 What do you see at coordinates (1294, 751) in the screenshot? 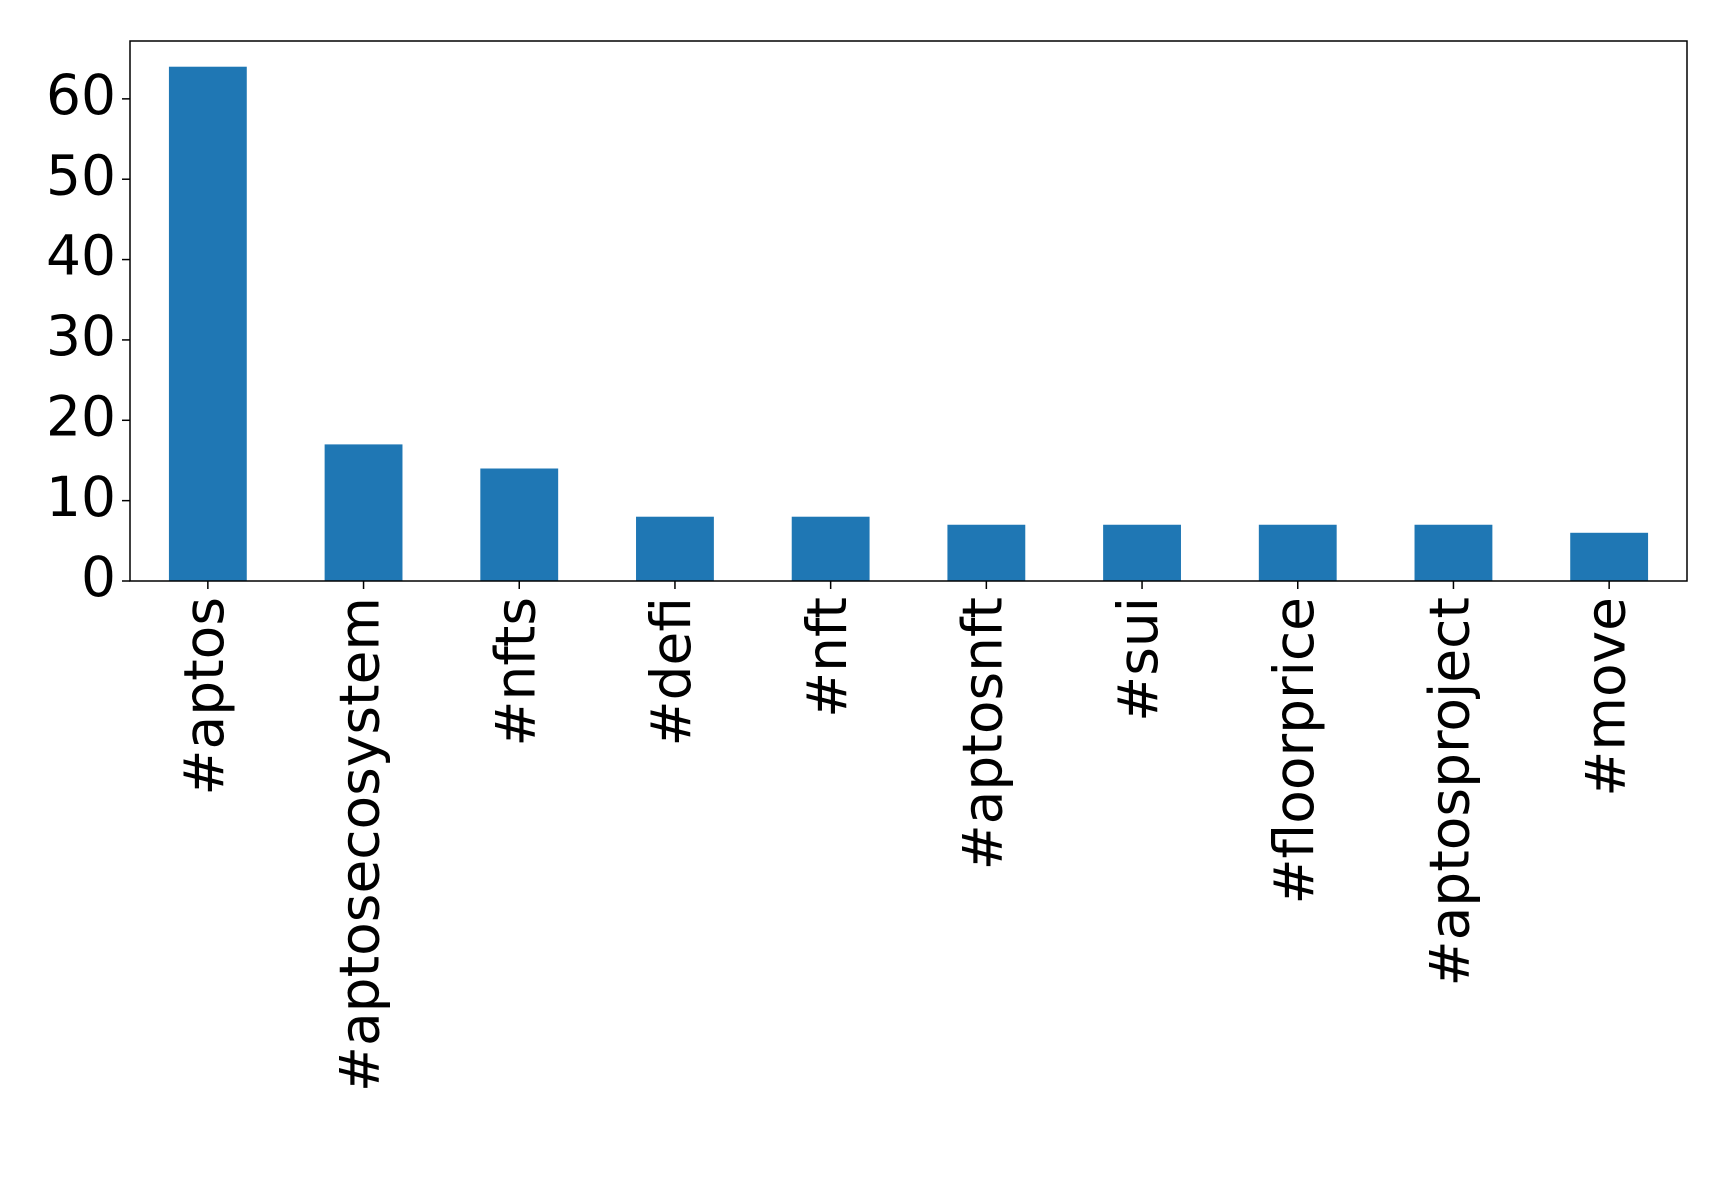
I see `x-tick-label: #floorprice` at bounding box center [1294, 751].